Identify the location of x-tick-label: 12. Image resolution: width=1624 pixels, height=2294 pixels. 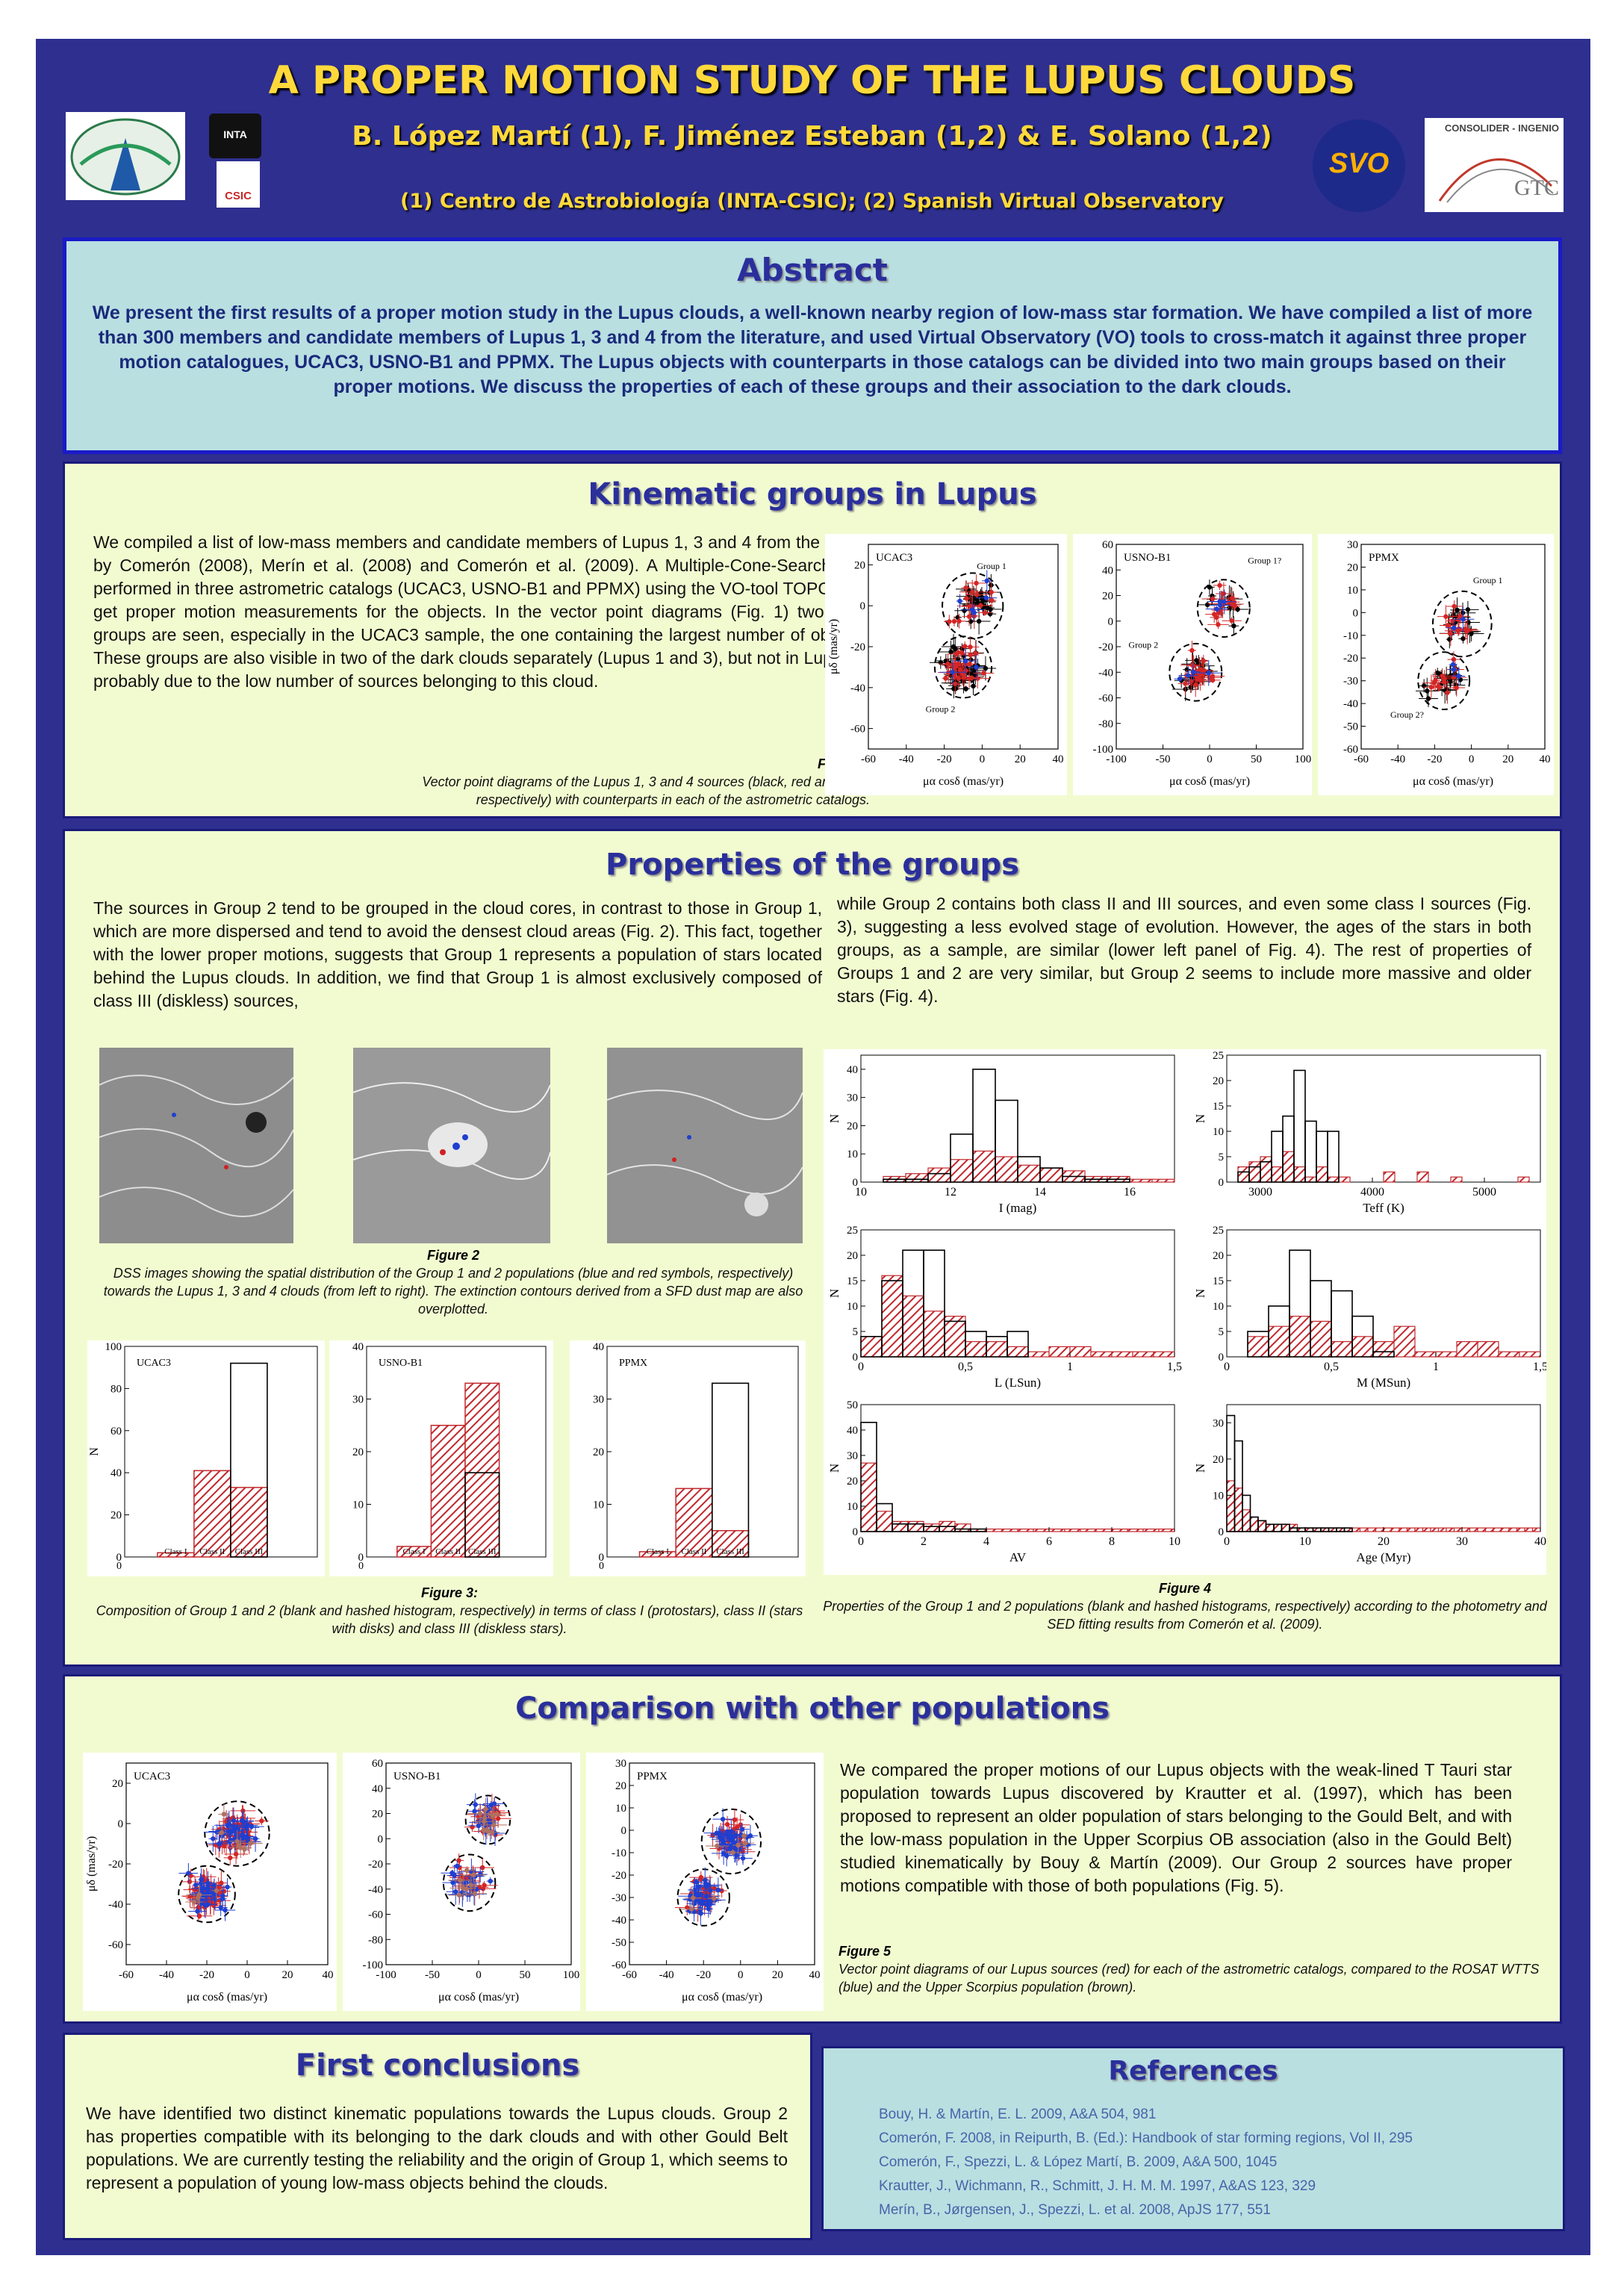
(950, 1192).